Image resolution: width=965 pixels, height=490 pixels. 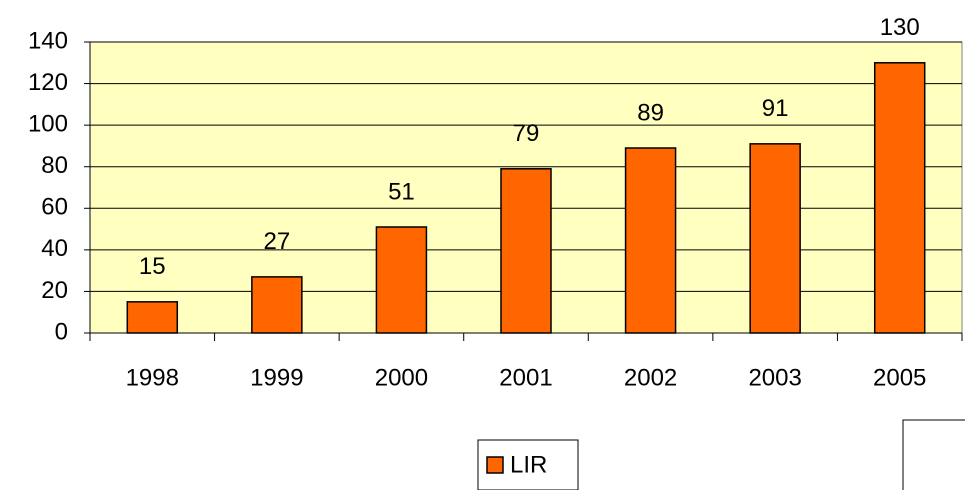 I want to click on data-label: 15, so click(x=152, y=266).